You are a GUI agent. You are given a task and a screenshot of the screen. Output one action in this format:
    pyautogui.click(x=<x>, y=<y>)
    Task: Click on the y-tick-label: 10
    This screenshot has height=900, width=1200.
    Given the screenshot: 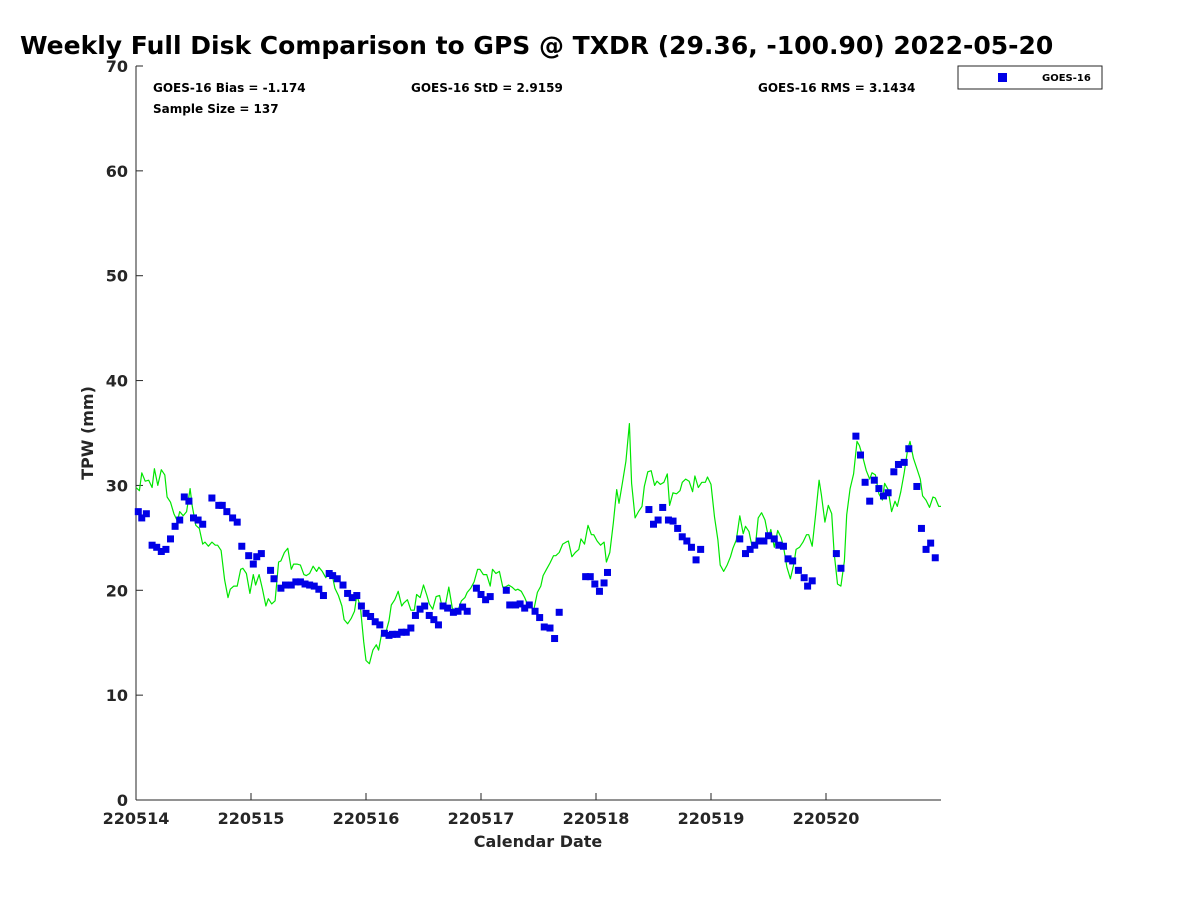 What is the action you would take?
    pyautogui.click(x=117, y=695)
    